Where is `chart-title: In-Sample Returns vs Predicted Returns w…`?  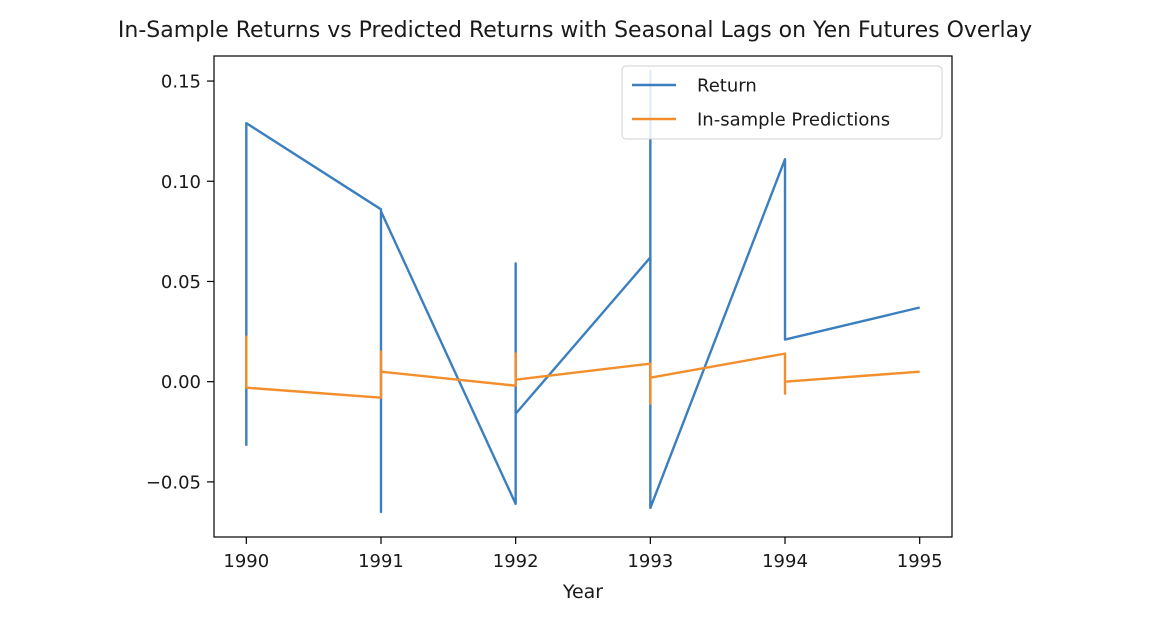
chart-title: In-Sample Returns vs Predicted Returns w… is located at coordinates (575, 30).